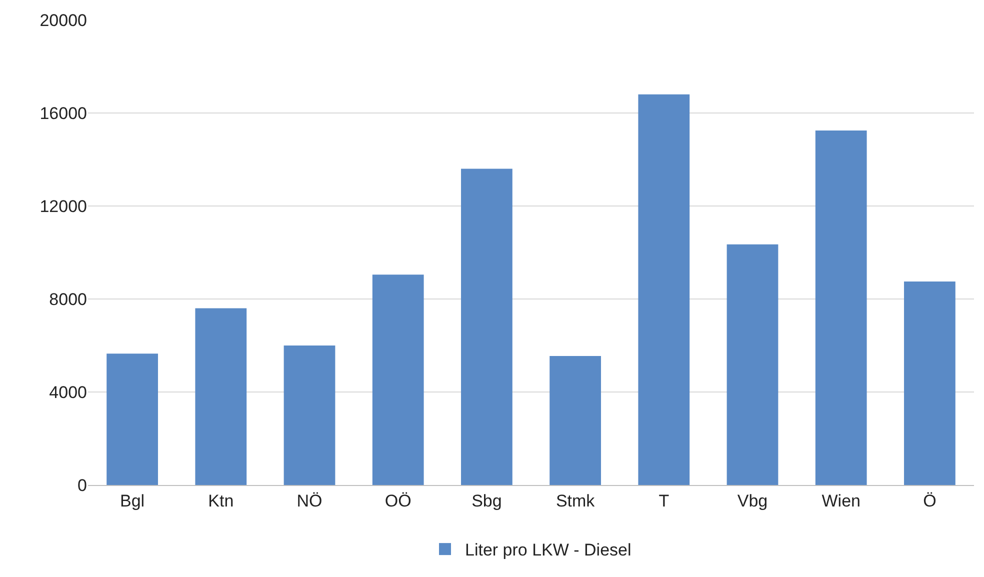  I want to click on x-tick-label: NÖ, so click(309, 500).